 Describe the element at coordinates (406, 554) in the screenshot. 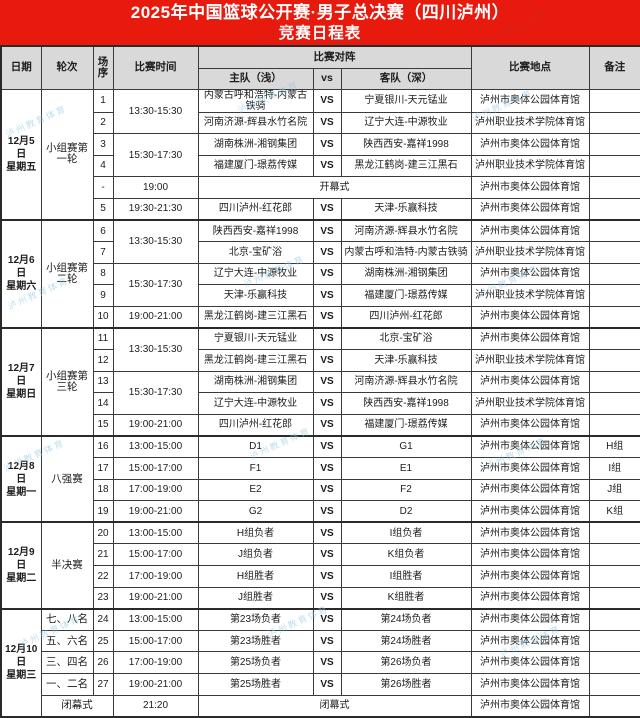

I see `away-team-cell: K组负者` at that location.